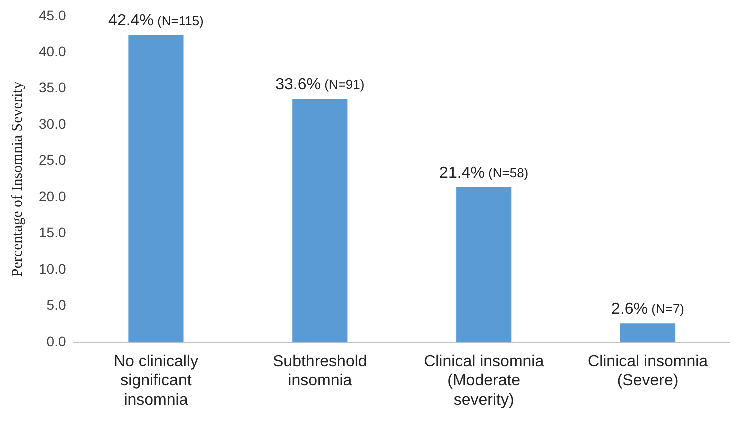 The height and width of the screenshot is (425, 750). Describe the element at coordinates (52, 160) in the screenshot. I see `y-tick-label: 25.0` at that location.